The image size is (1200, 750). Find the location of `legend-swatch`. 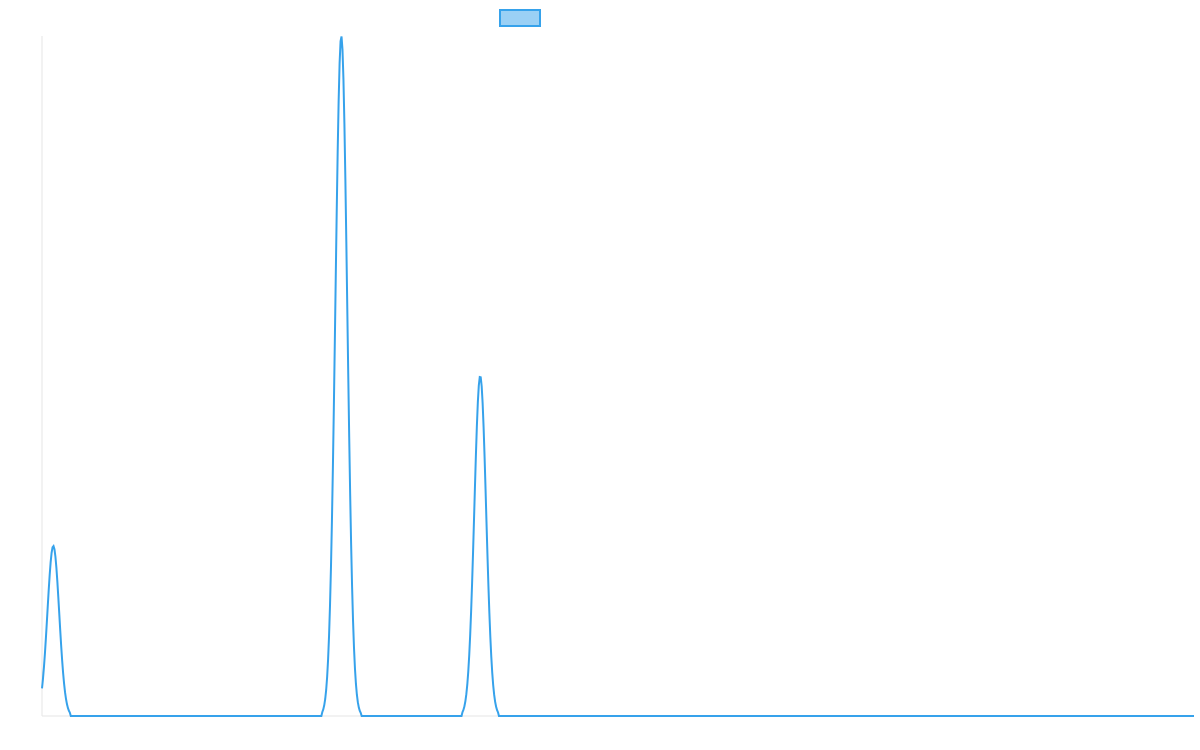

legend-swatch is located at coordinates (520, 18).